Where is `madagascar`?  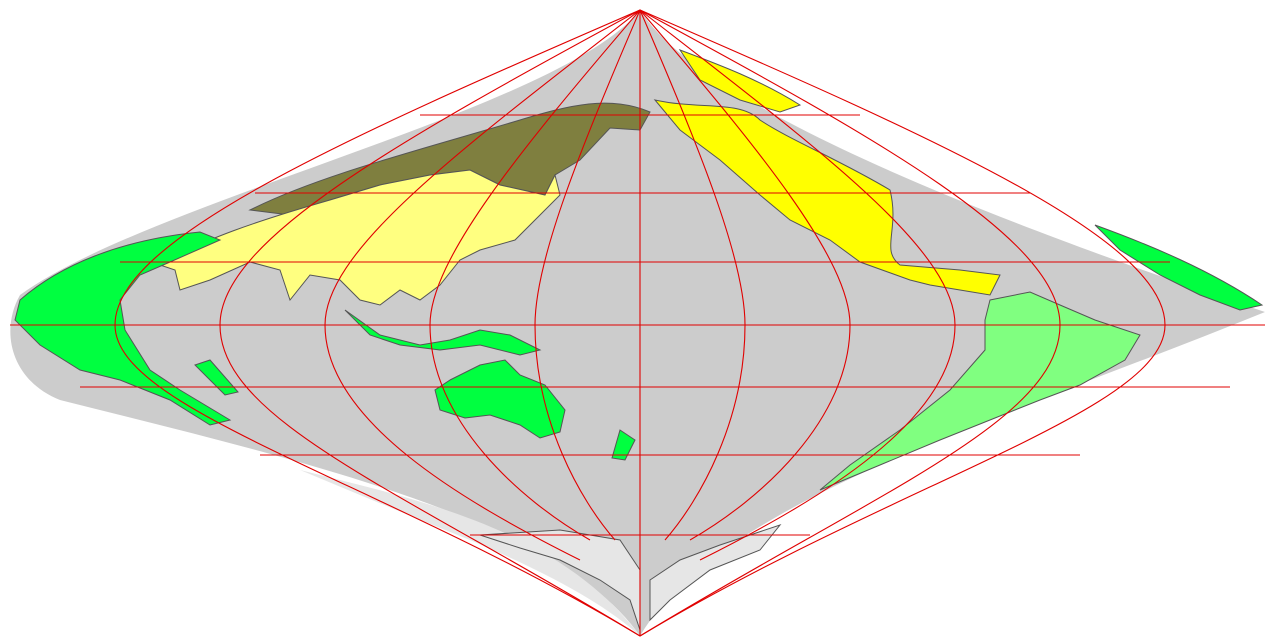
madagascar is located at coordinates (216, 377).